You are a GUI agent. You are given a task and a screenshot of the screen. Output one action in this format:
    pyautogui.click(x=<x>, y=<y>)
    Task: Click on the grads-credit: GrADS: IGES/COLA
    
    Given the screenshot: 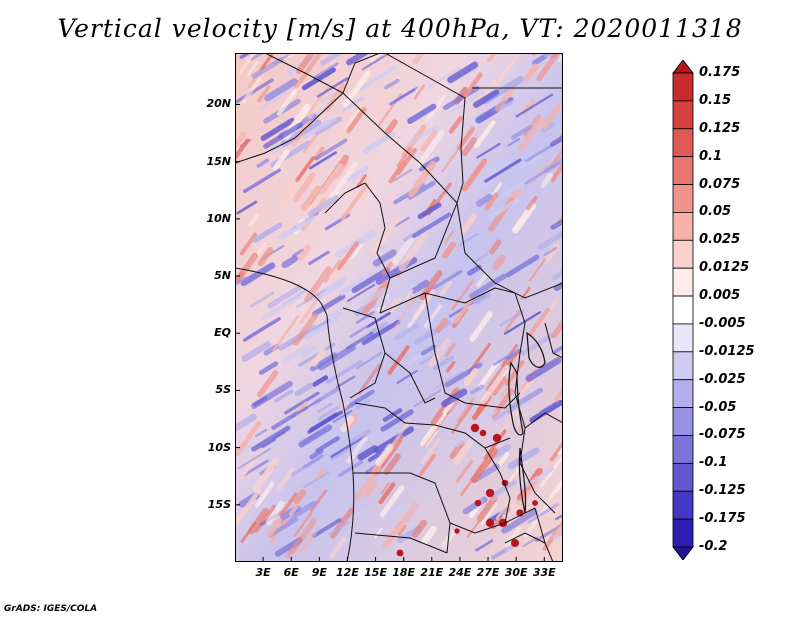 What is the action you would take?
    pyautogui.click(x=51, y=609)
    